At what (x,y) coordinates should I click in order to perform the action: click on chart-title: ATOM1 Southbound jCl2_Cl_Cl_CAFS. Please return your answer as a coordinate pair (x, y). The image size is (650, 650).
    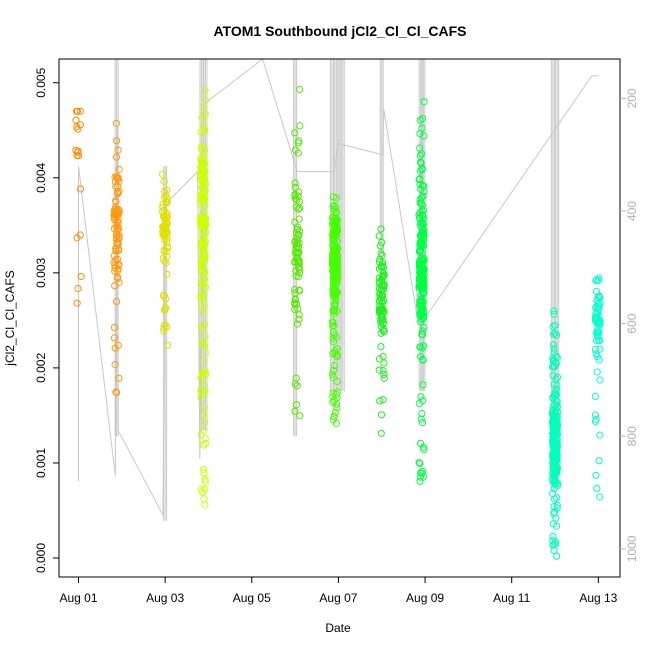
    Looking at the image, I should click on (339, 31).